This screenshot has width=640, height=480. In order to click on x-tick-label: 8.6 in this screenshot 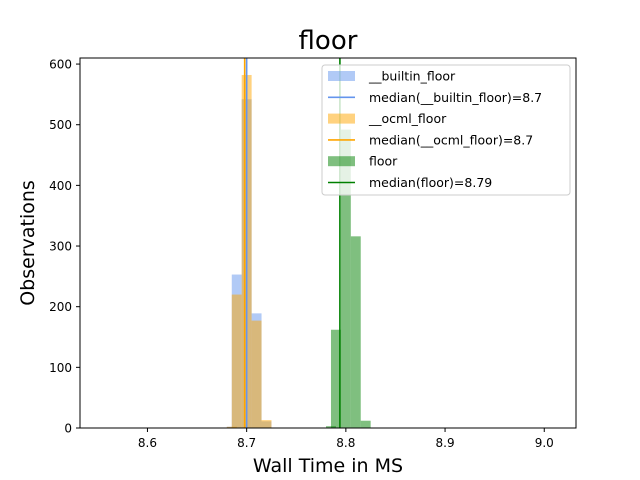, I will do `click(147, 443)`.